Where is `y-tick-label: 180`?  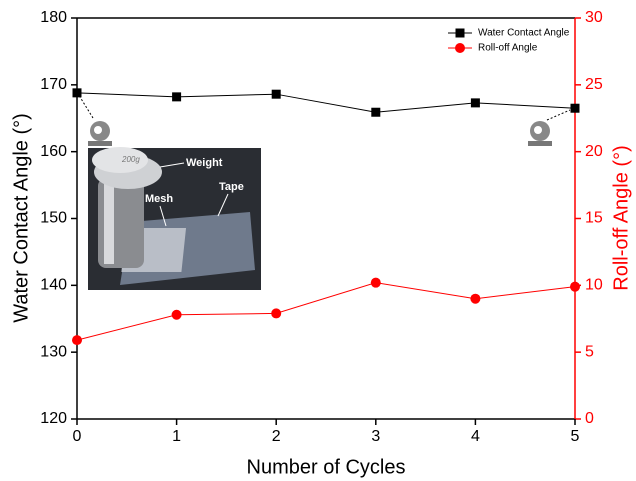
y-tick-label: 180 is located at coordinates (53, 17).